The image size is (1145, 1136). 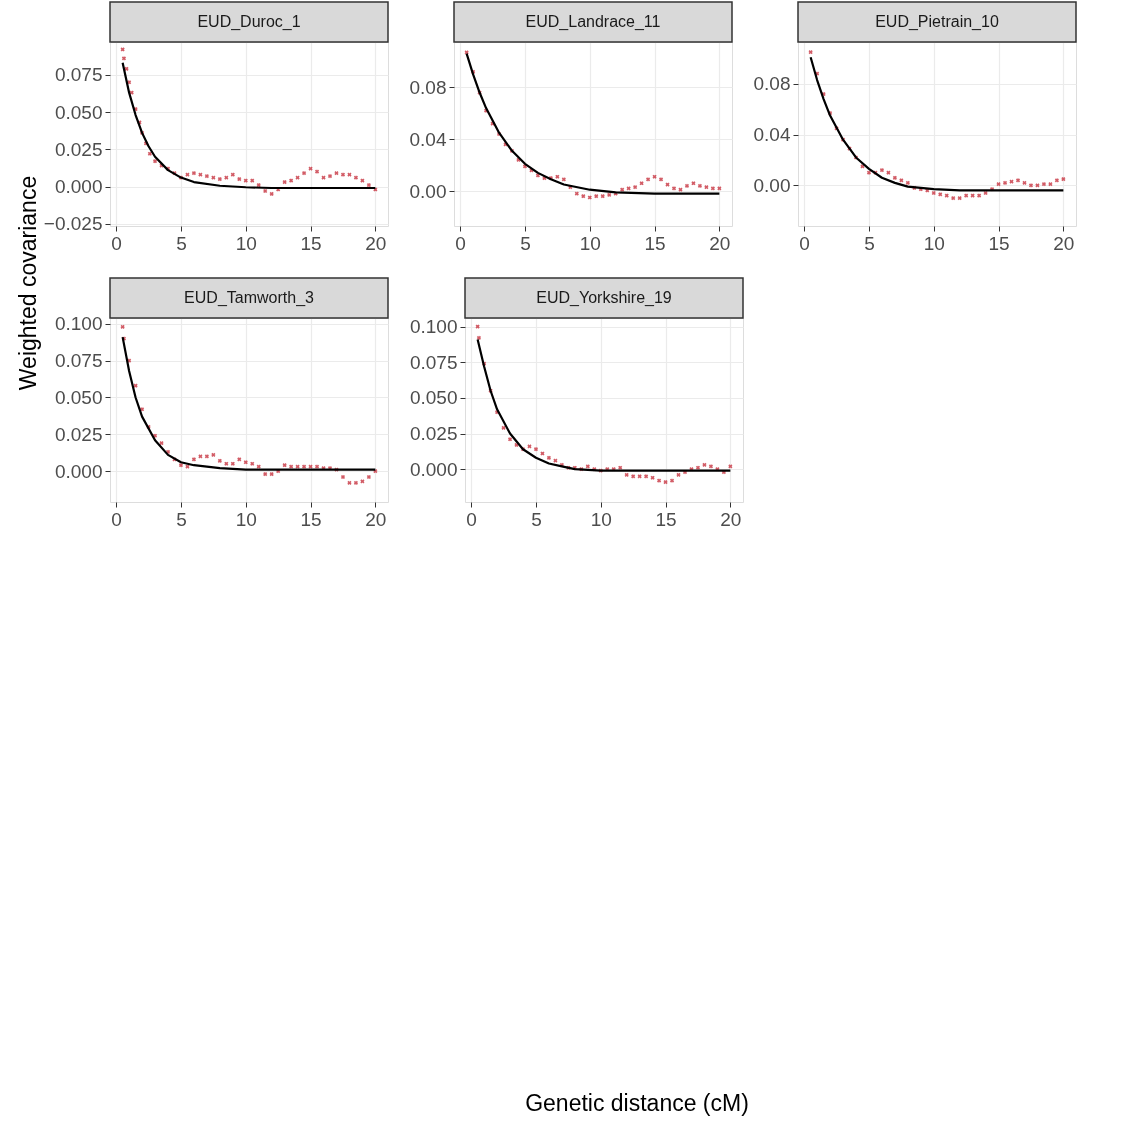 What do you see at coordinates (249, 298) in the screenshot?
I see `chart-title: EUD_Tamworth_3` at bounding box center [249, 298].